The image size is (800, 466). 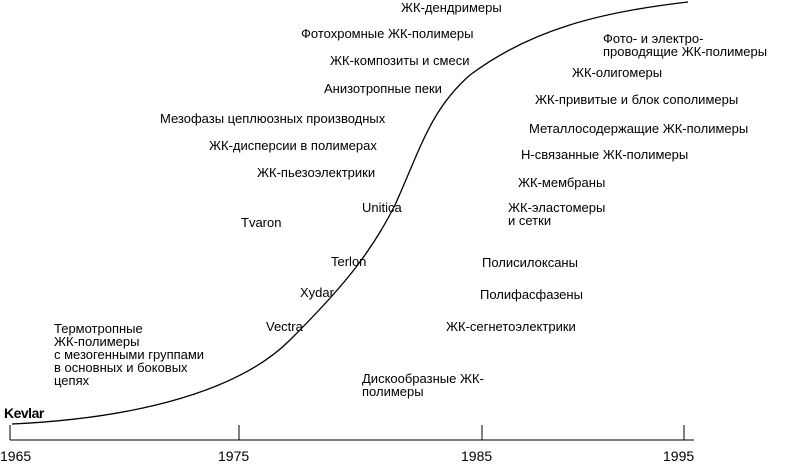 What do you see at coordinates (387, 33) in the screenshot?
I see `left-item: Фотохромные ЖК-полимеры` at bounding box center [387, 33].